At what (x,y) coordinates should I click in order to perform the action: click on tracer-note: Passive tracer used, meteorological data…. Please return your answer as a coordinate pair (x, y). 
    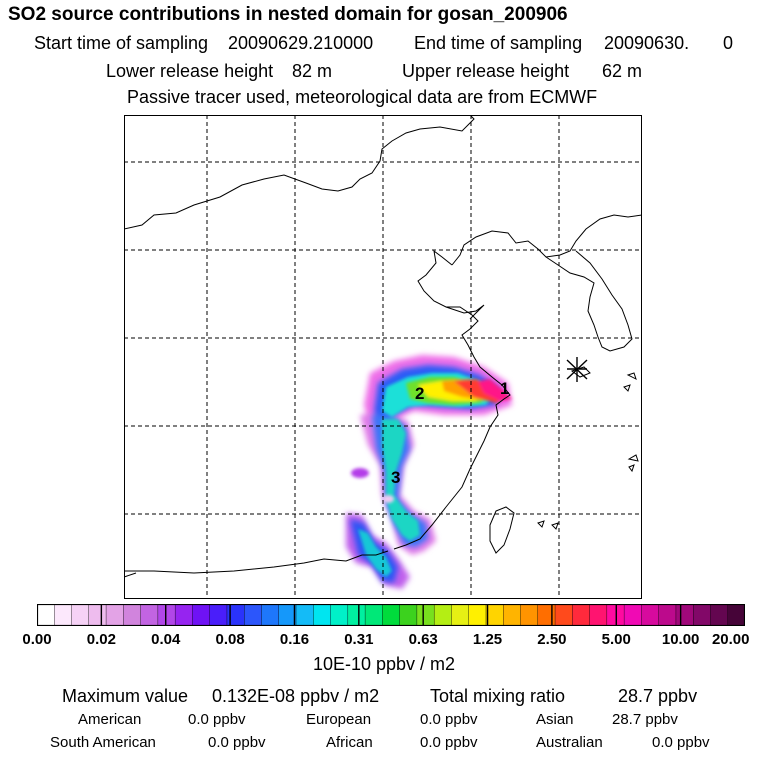
    Looking at the image, I should click on (362, 97).